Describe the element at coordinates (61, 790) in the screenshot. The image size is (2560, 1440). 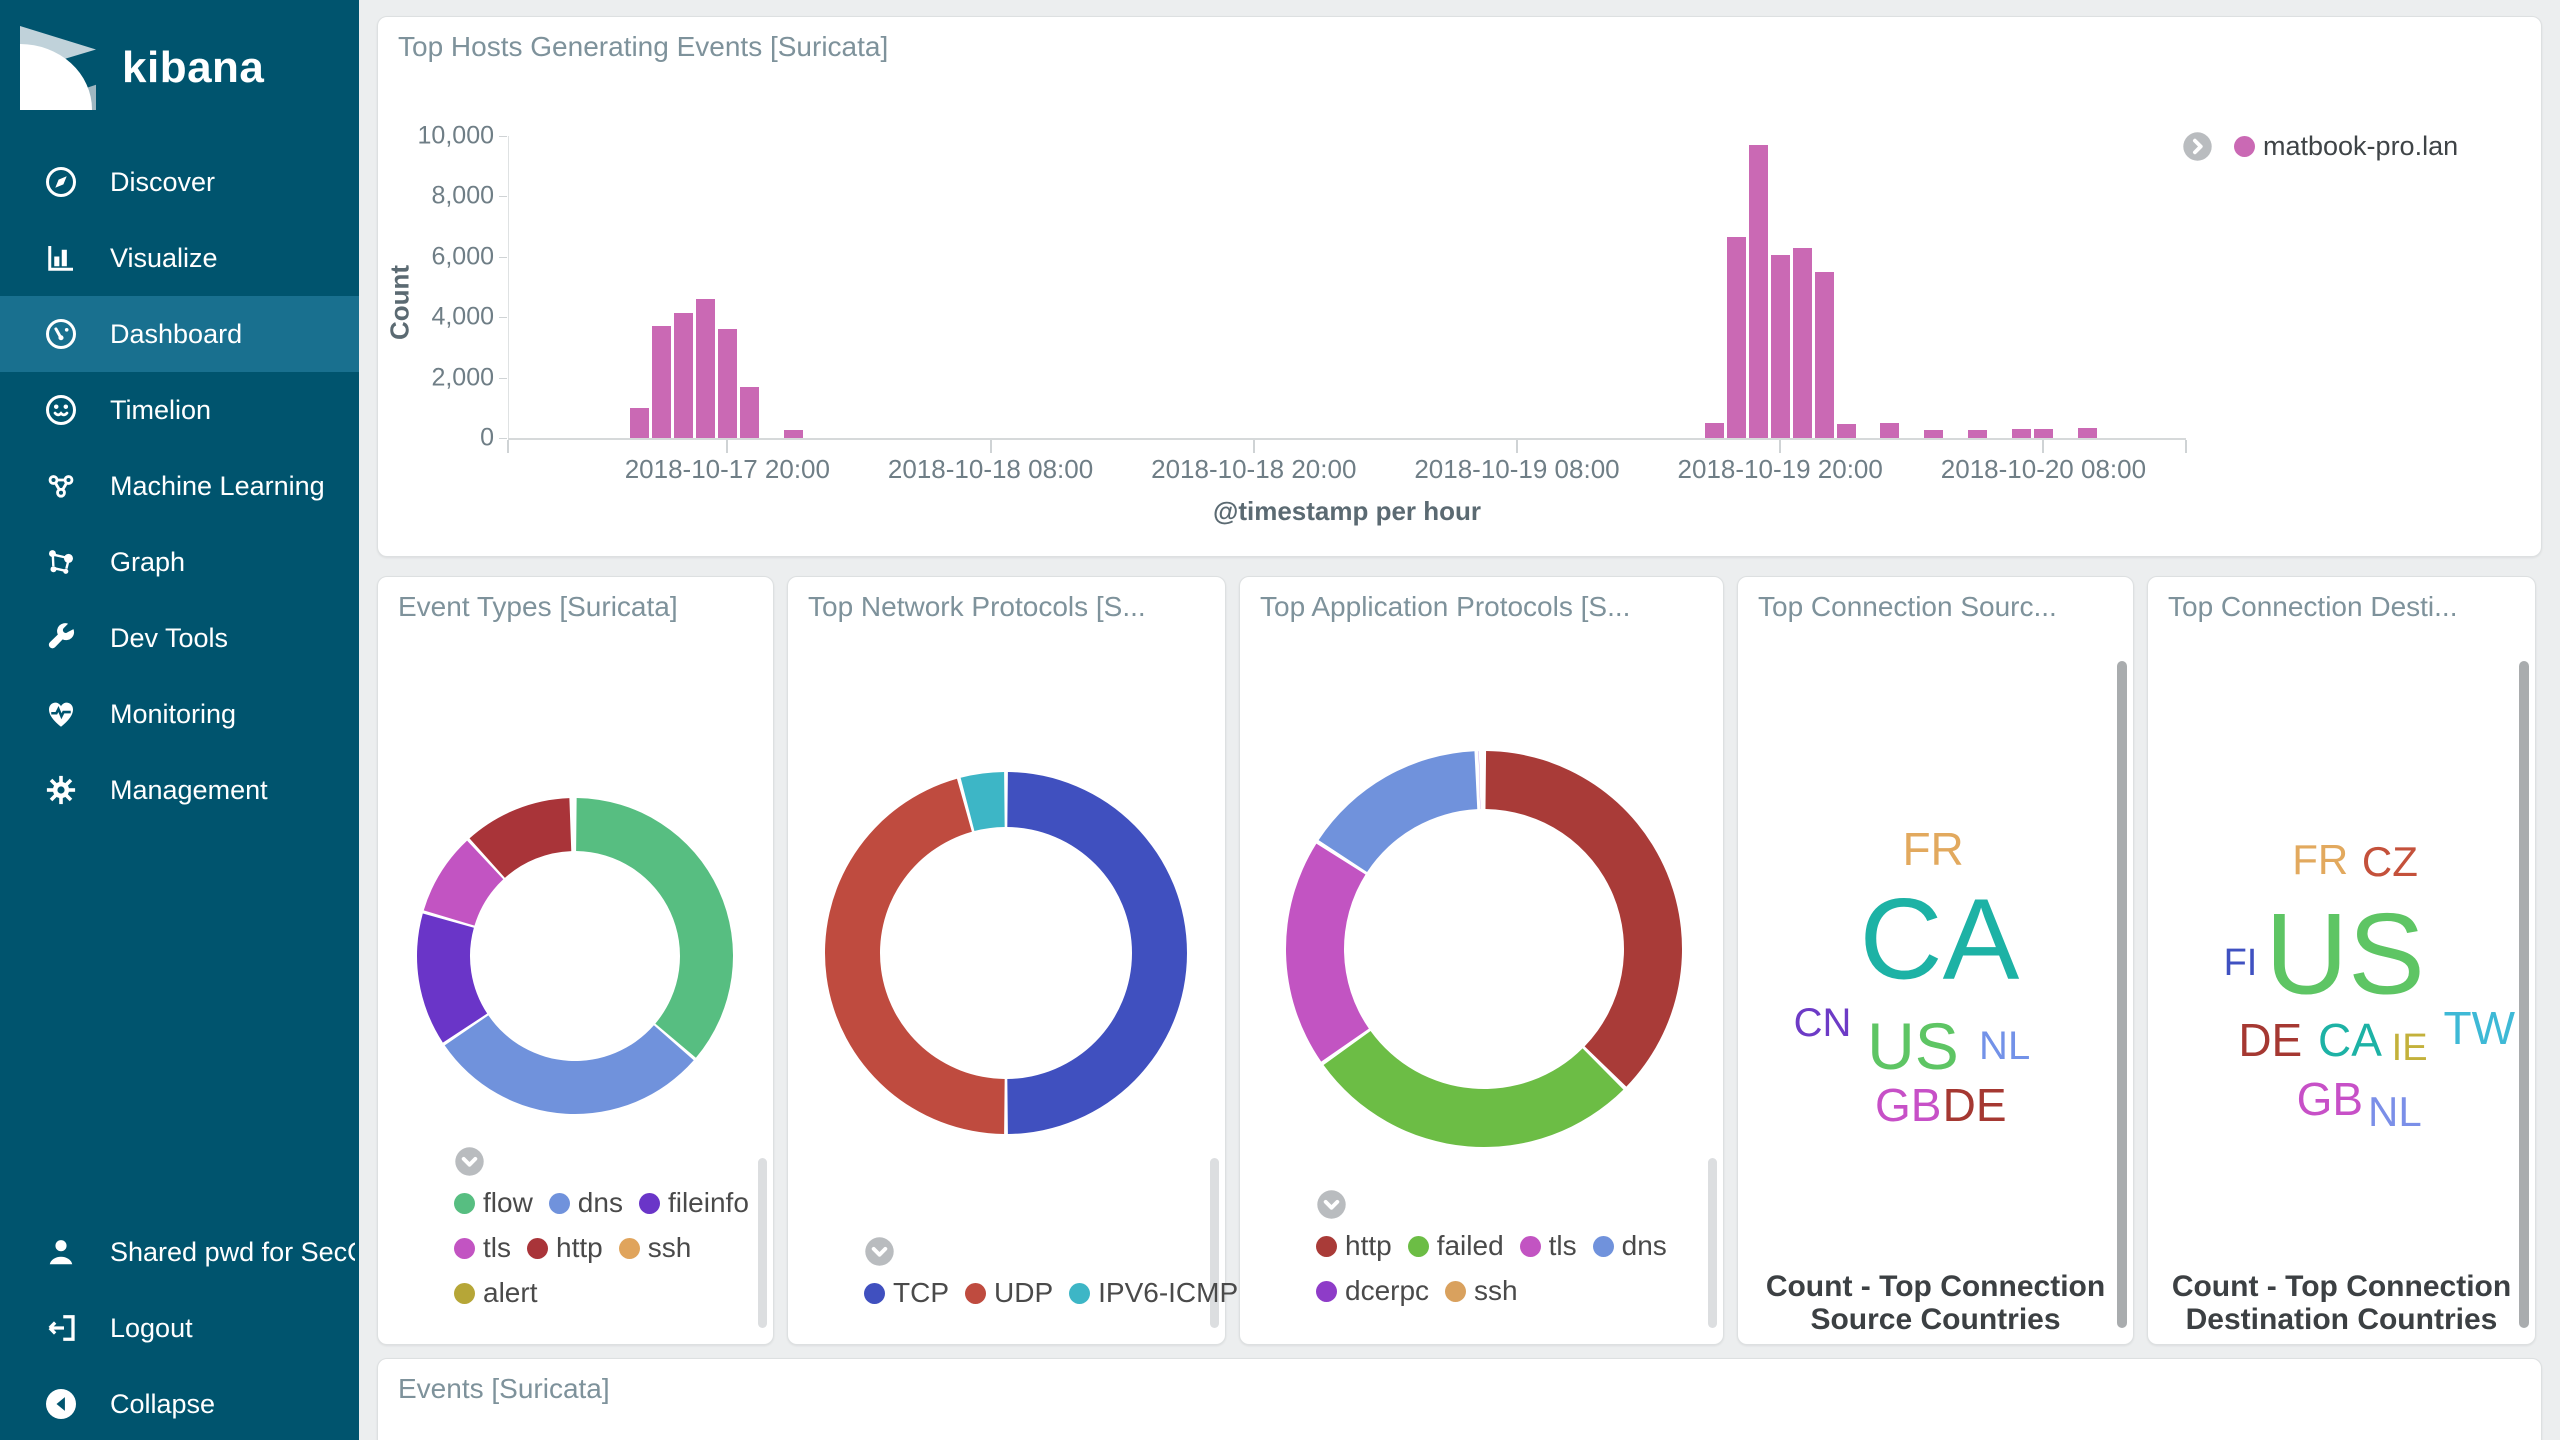
I see `management-icon` at that location.